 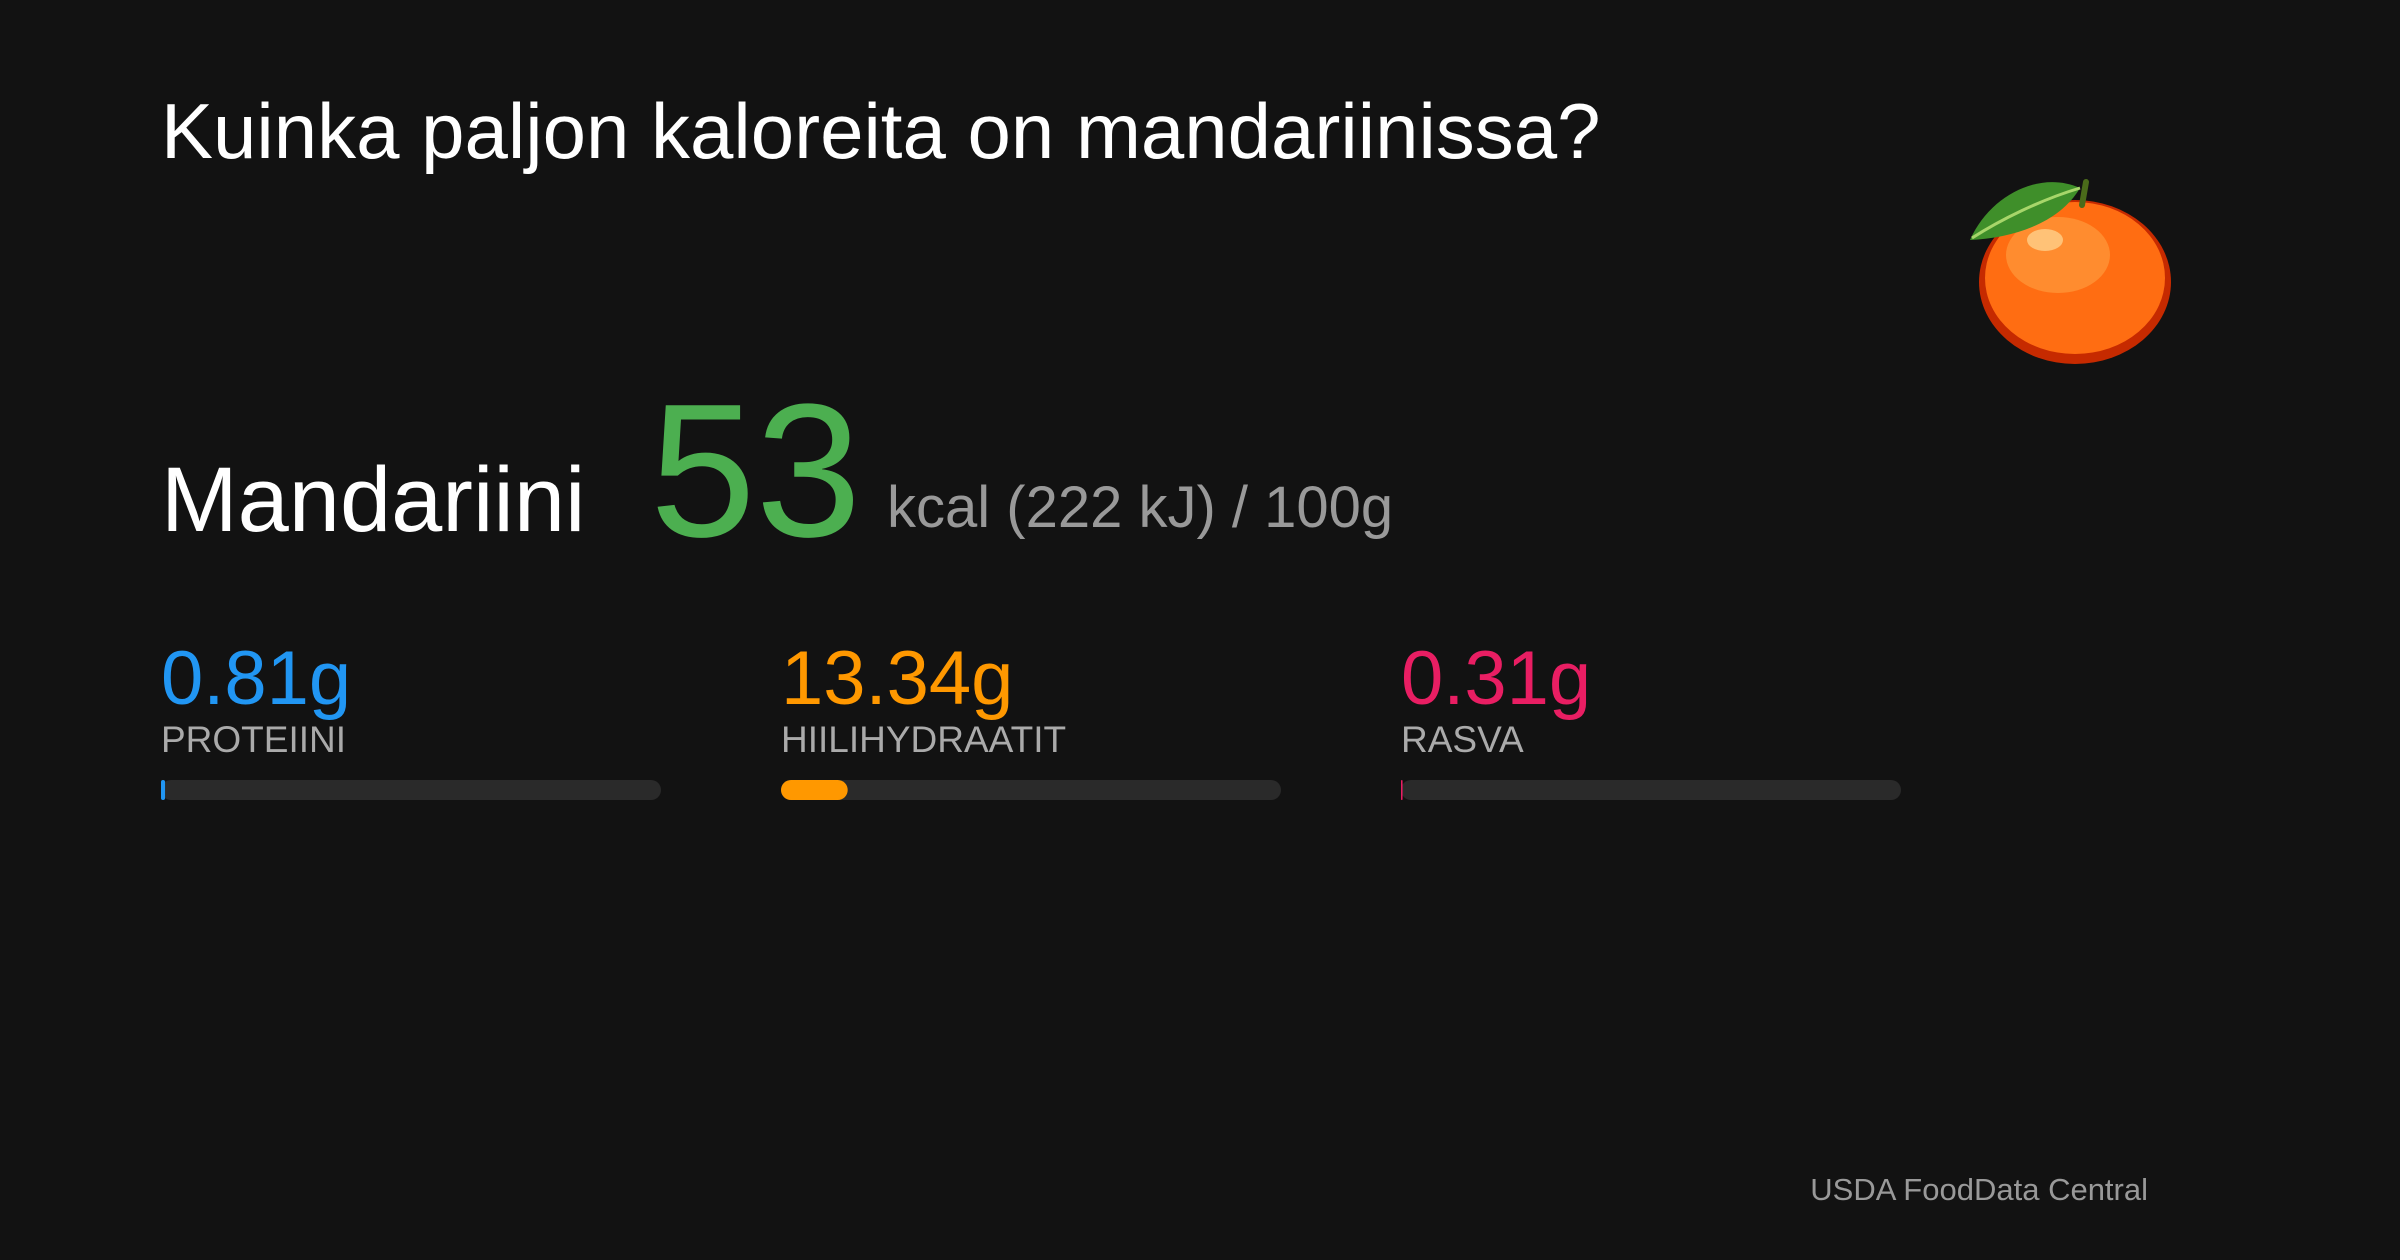 What do you see at coordinates (755, 471) in the screenshot?
I see `calories: 53` at bounding box center [755, 471].